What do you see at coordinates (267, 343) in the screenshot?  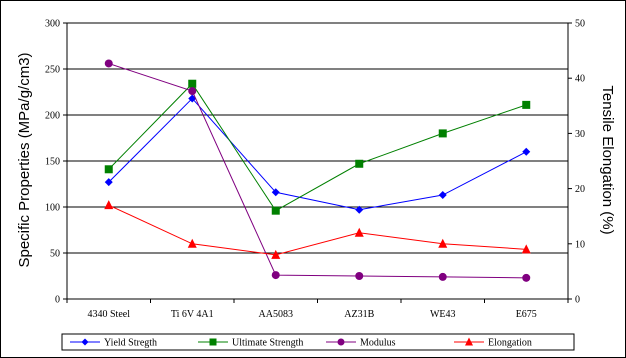 I see `legend-label: Ultimate Strength` at bounding box center [267, 343].